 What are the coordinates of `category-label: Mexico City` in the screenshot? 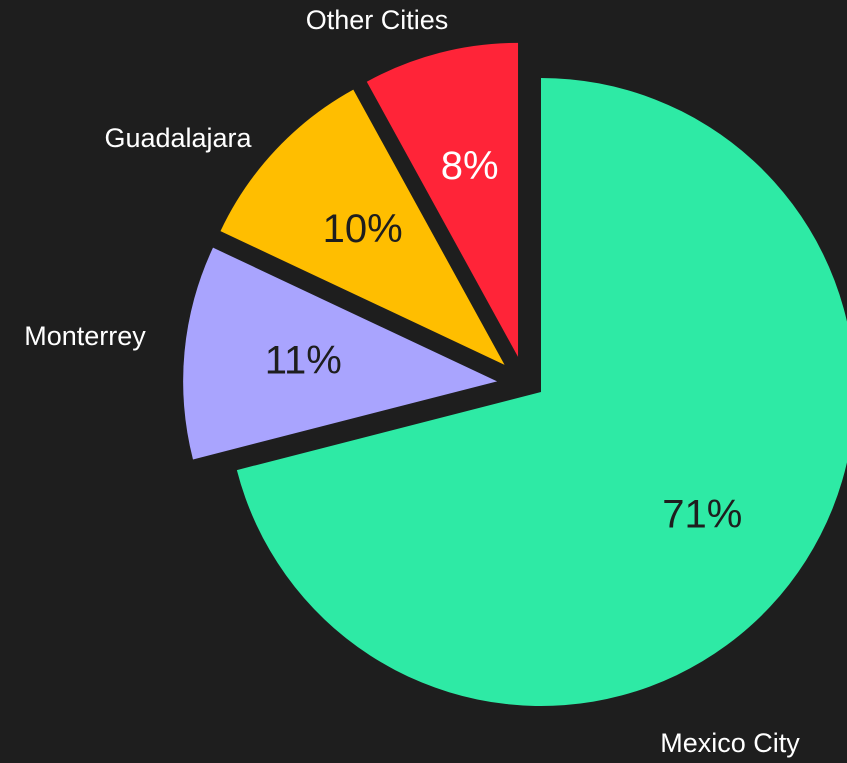 It's located at (730, 743).